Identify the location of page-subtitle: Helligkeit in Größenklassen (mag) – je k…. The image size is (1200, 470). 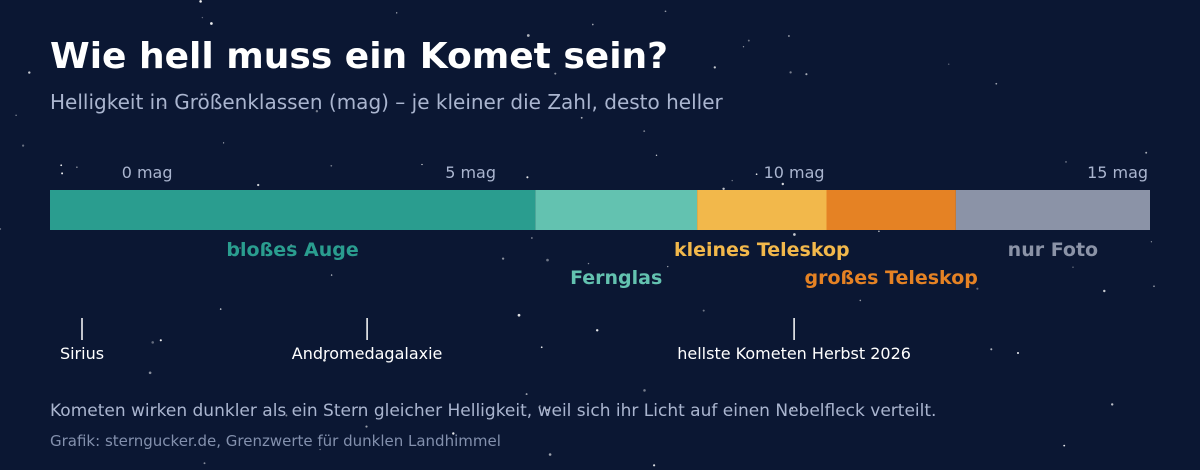
(386, 102).